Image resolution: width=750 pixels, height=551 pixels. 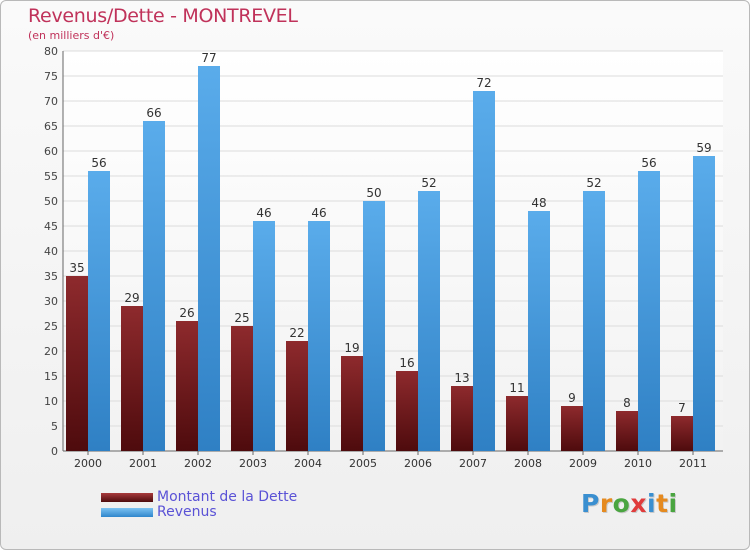 What do you see at coordinates (51, 126) in the screenshot?
I see `y-tick-label: 65` at bounding box center [51, 126].